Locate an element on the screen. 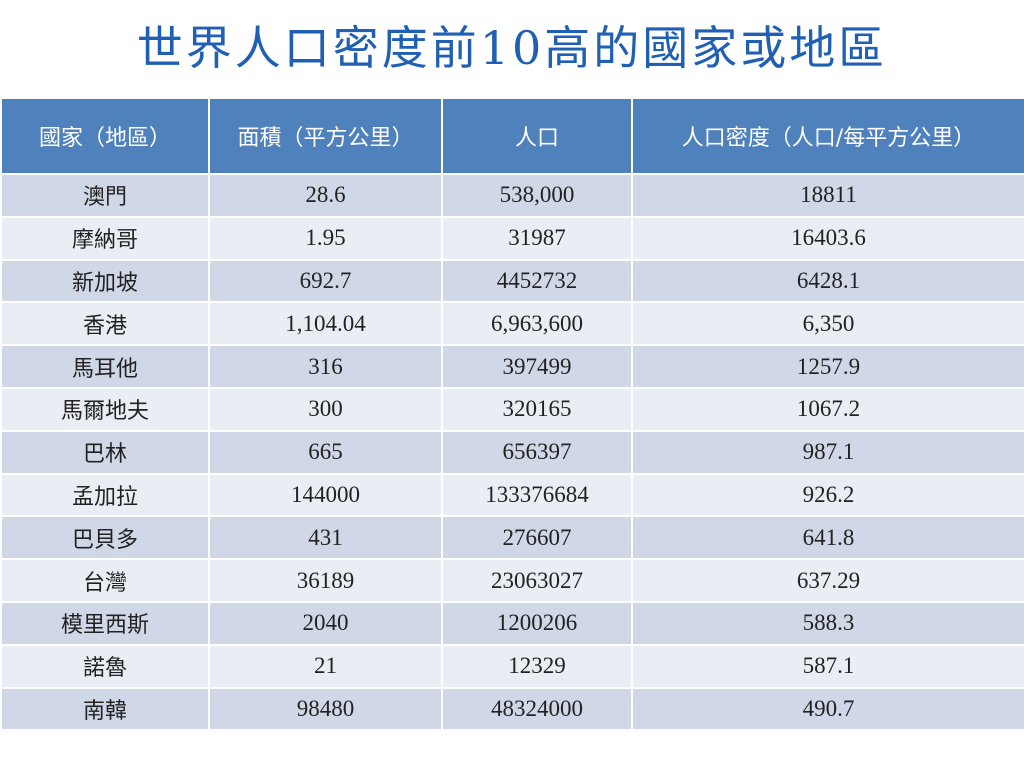 The width and height of the screenshot is (1024, 768). cell-area: 144000 is located at coordinates (325, 495).